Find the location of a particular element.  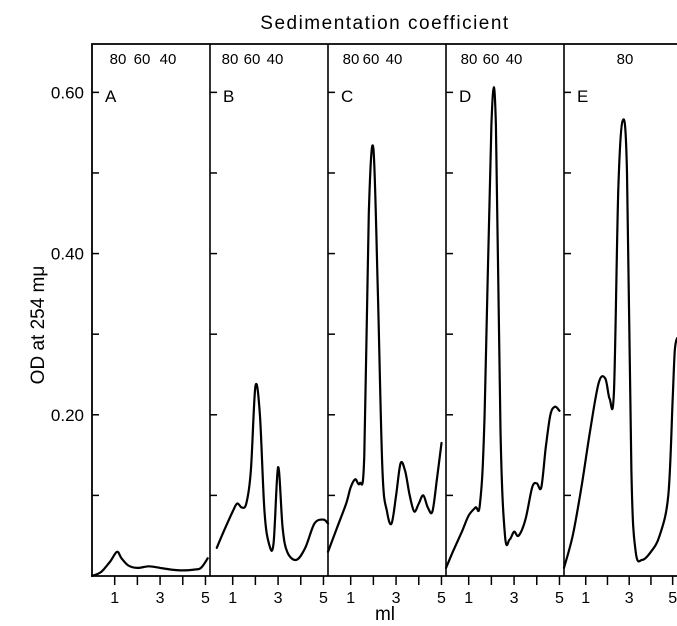

y-tick-label: 0.60 is located at coordinates (67, 92).